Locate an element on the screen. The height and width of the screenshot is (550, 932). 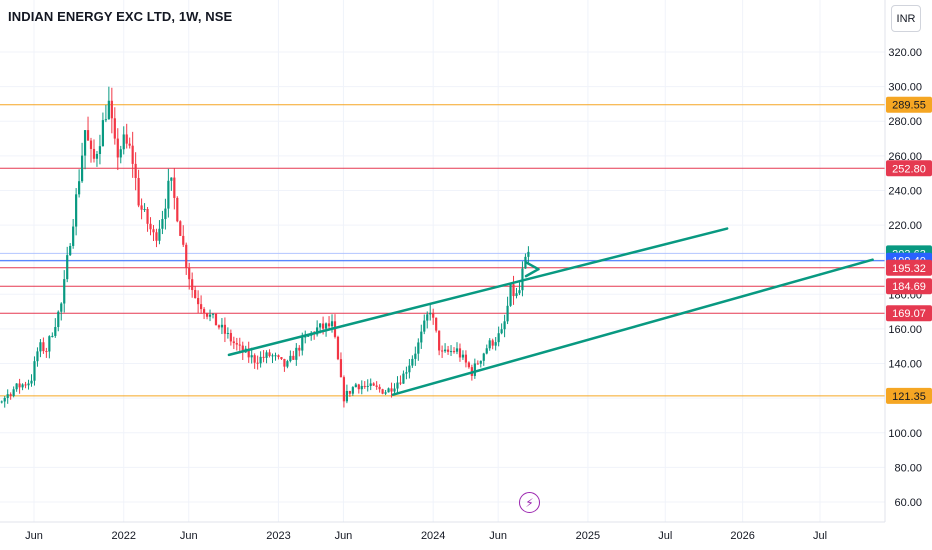
lightning-icon: ⚡ is located at coordinates (529, 502).